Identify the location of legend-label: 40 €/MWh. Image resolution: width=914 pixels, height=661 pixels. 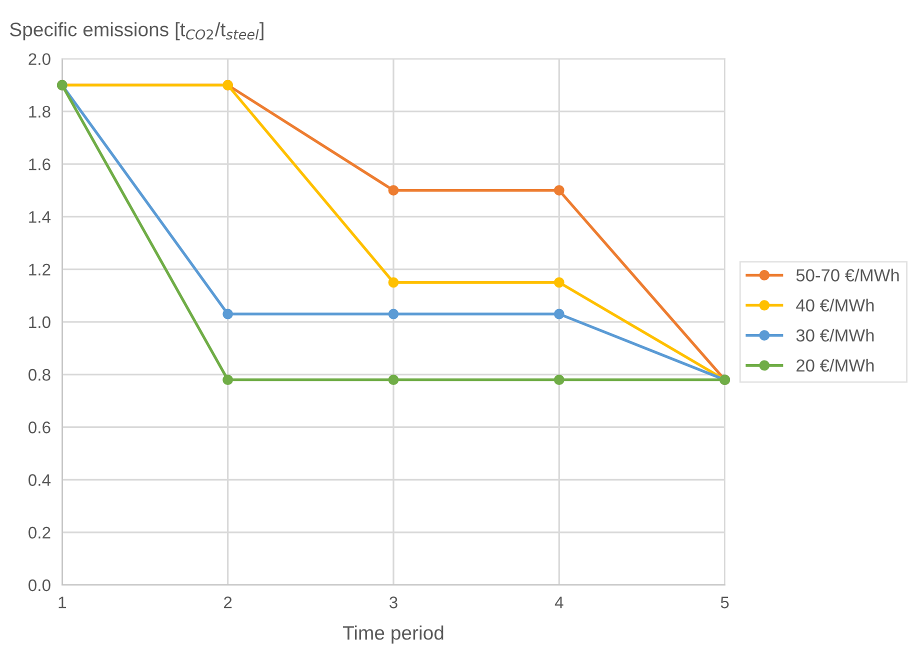
(835, 305).